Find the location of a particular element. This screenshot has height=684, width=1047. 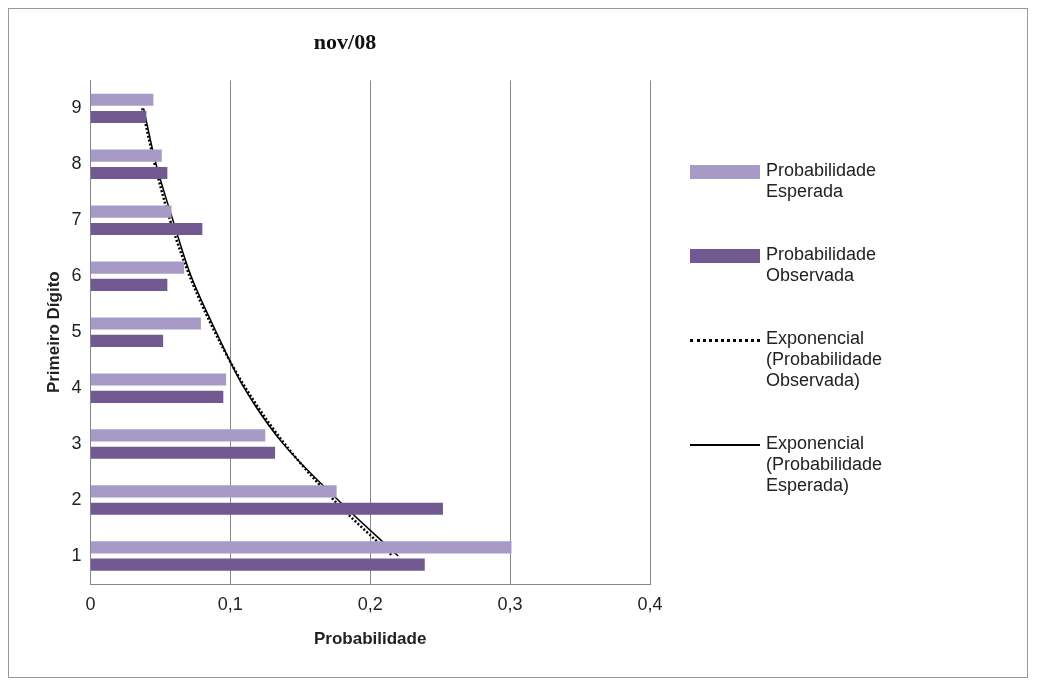

x-tick-label: 0,2 is located at coordinates (370, 603).